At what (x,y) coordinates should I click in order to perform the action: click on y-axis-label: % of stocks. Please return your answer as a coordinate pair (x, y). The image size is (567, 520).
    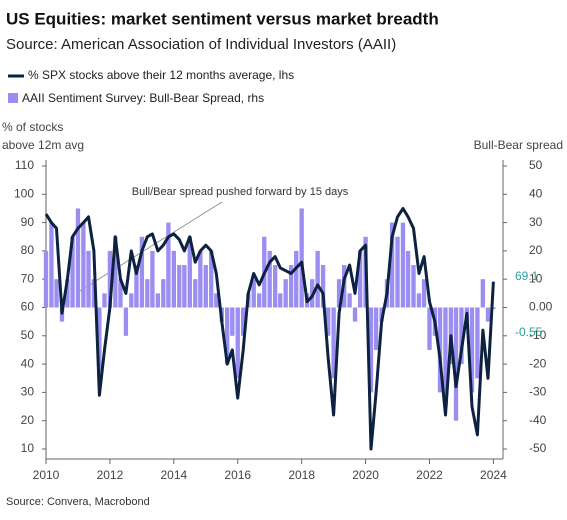
    Looking at the image, I should click on (32, 127).